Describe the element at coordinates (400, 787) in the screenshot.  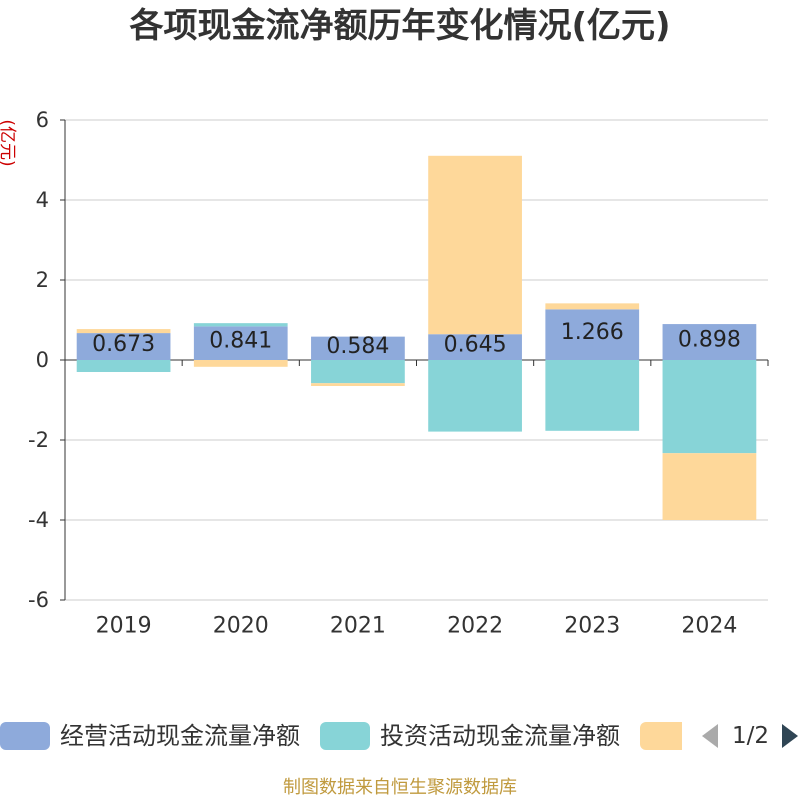
I see `source-note: 制图数据来自恒生聚源数据库` at that location.